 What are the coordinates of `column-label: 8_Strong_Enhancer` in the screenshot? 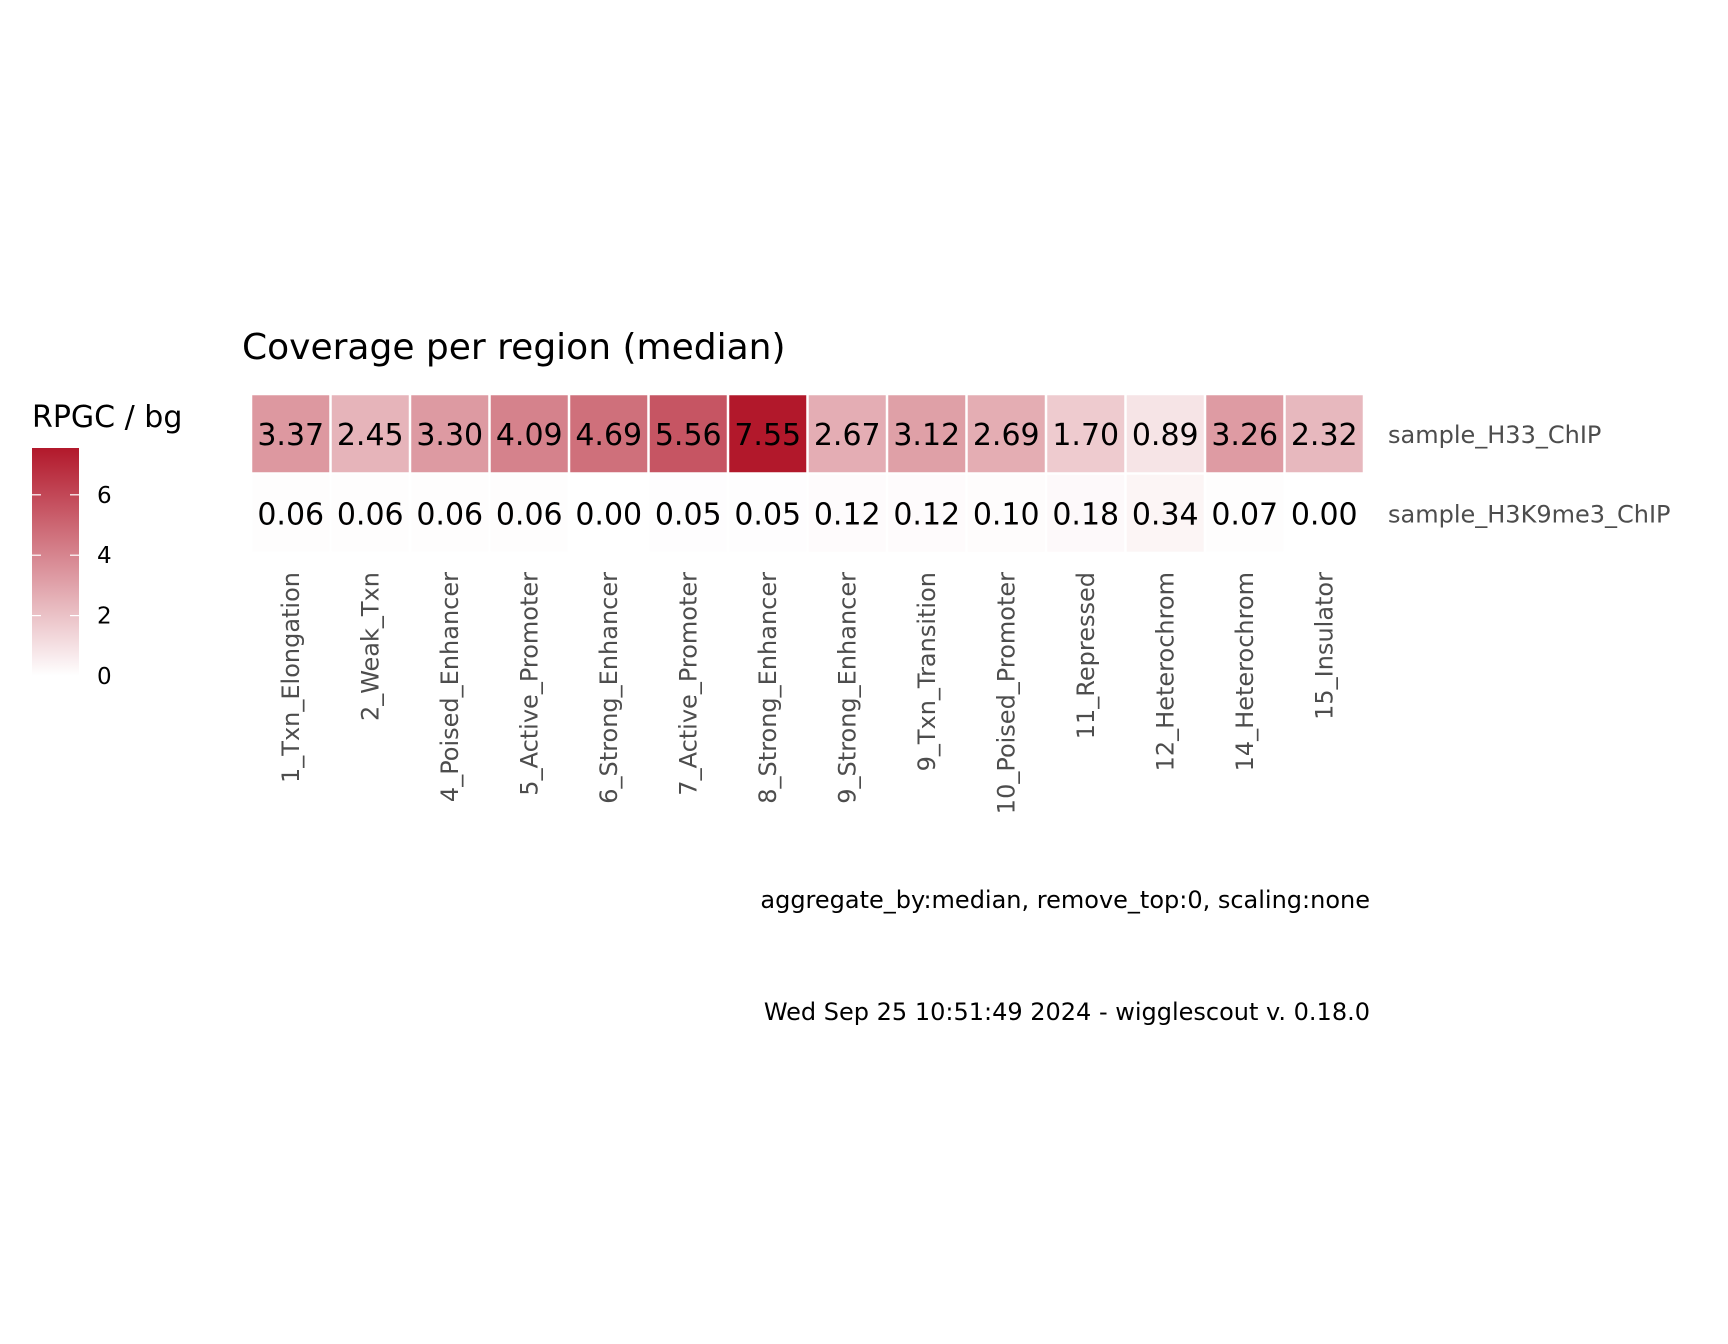 It's located at (768, 688).